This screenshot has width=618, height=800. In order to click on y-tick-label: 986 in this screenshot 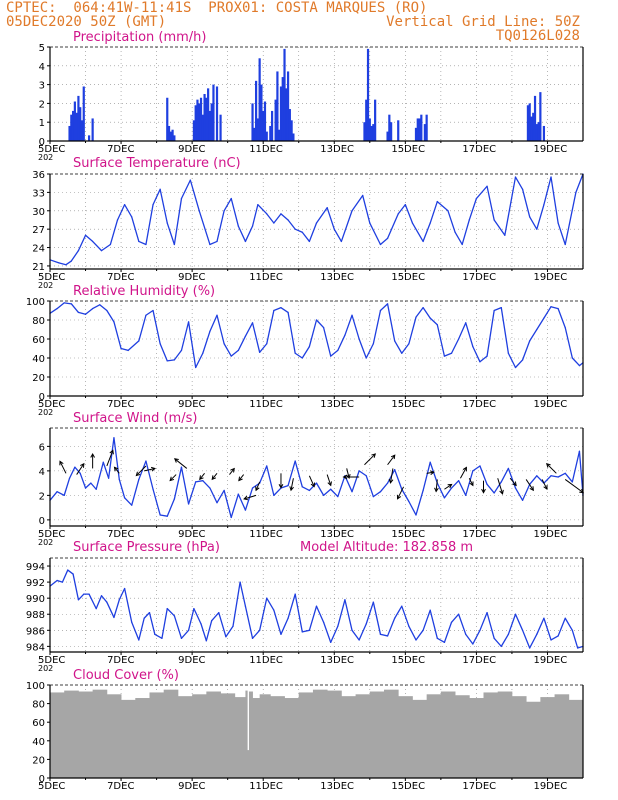, I will do `click(35, 631)`.